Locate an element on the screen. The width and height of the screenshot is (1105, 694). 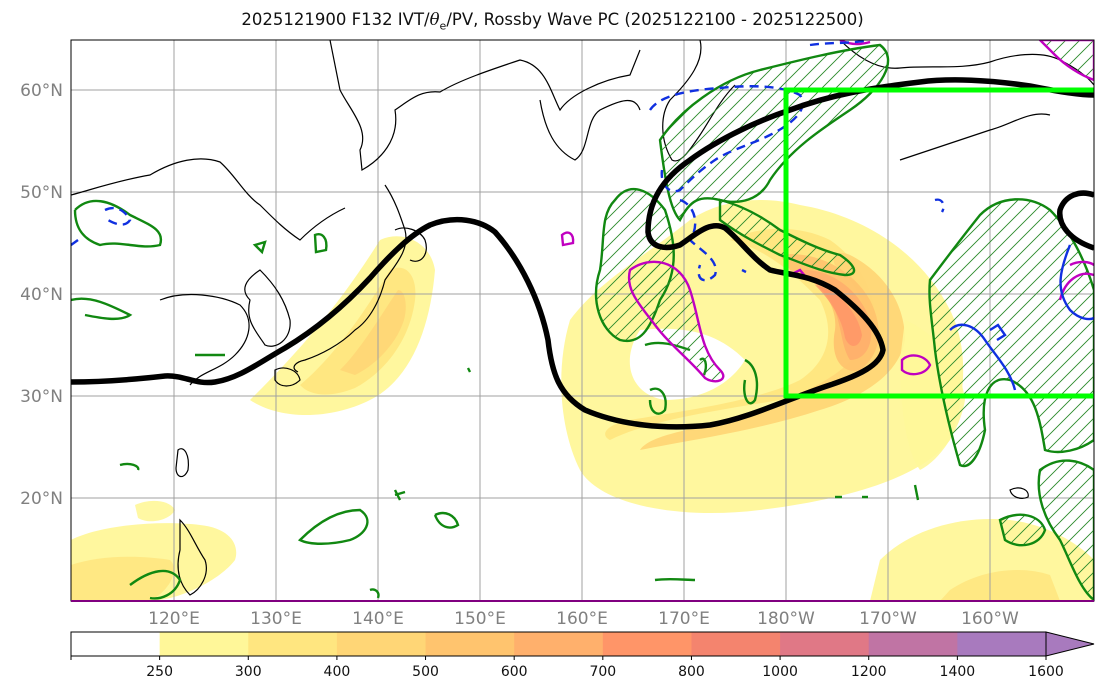
lat-label: 60°N is located at coordinates (41, 91).